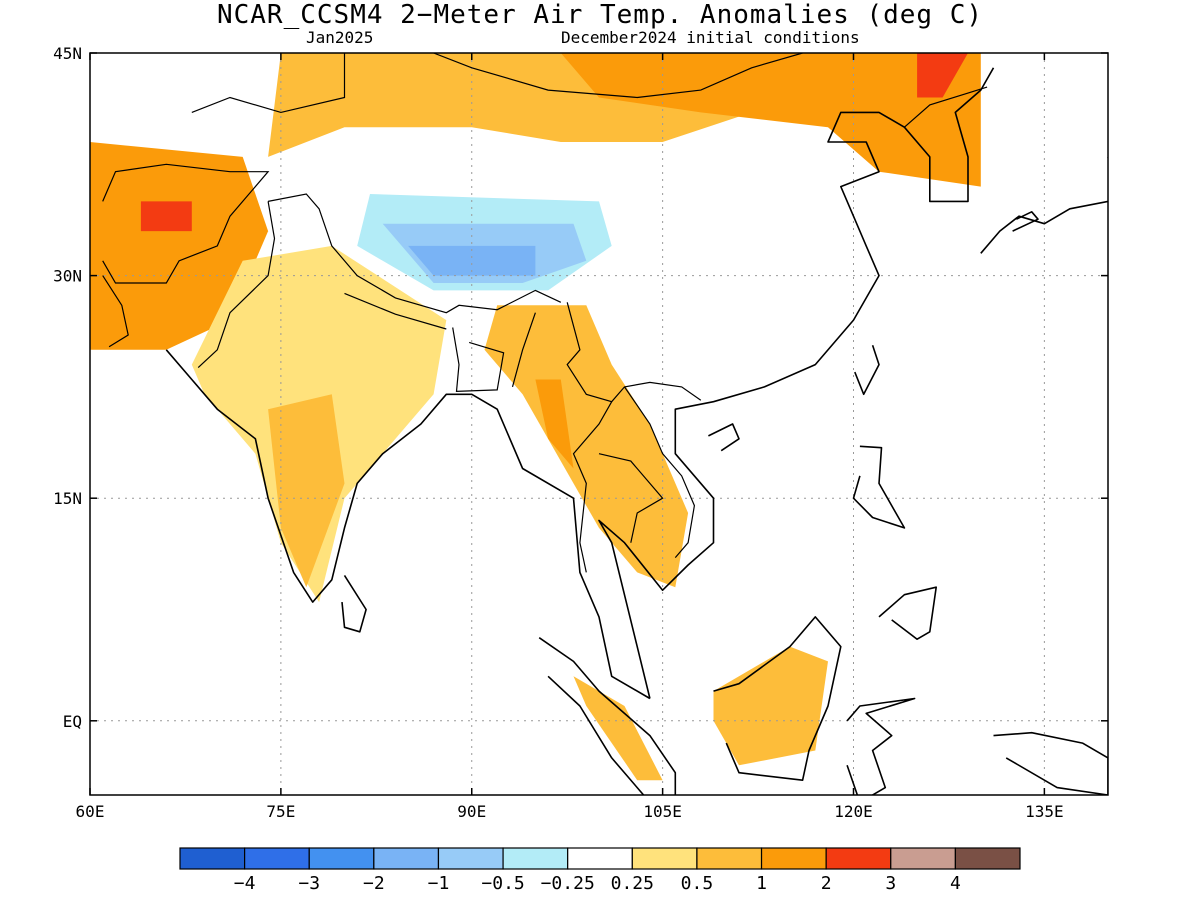  I want to click on coast-shikoku, so click(1025, 221).